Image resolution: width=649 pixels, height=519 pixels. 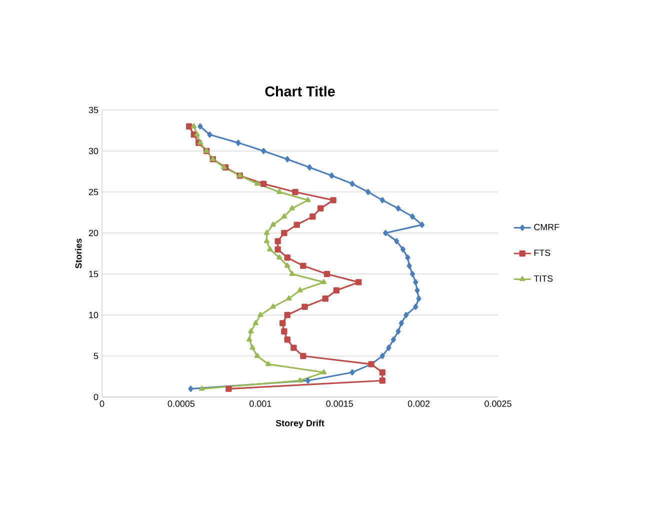 What do you see at coordinates (102, 403) in the screenshot?
I see `x-tick-label: 0` at bounding box center [102, 403].